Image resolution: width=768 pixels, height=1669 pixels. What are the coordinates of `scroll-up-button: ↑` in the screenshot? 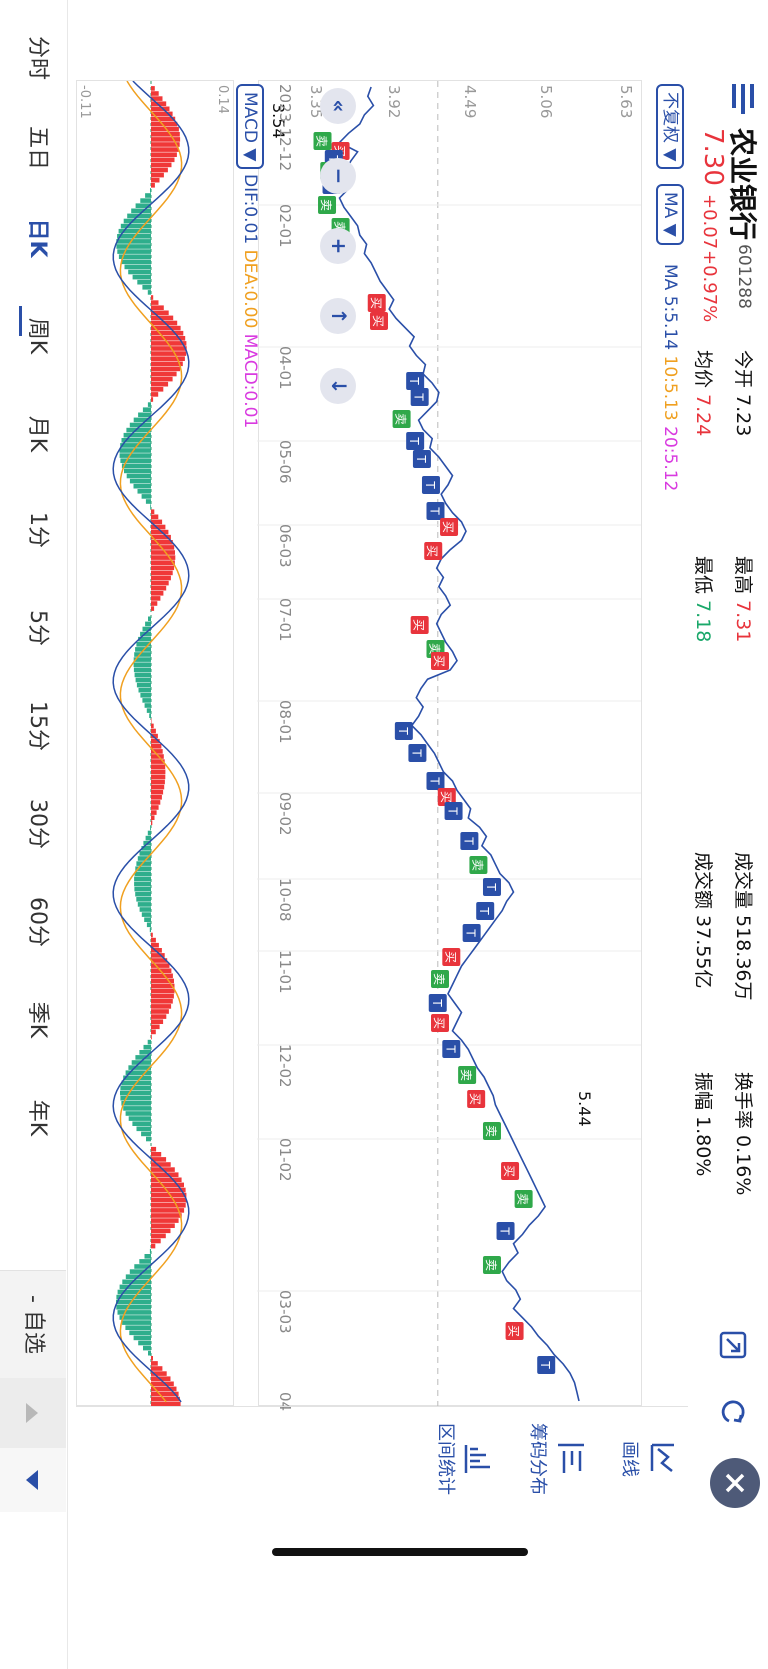 It's located at (338, 316).